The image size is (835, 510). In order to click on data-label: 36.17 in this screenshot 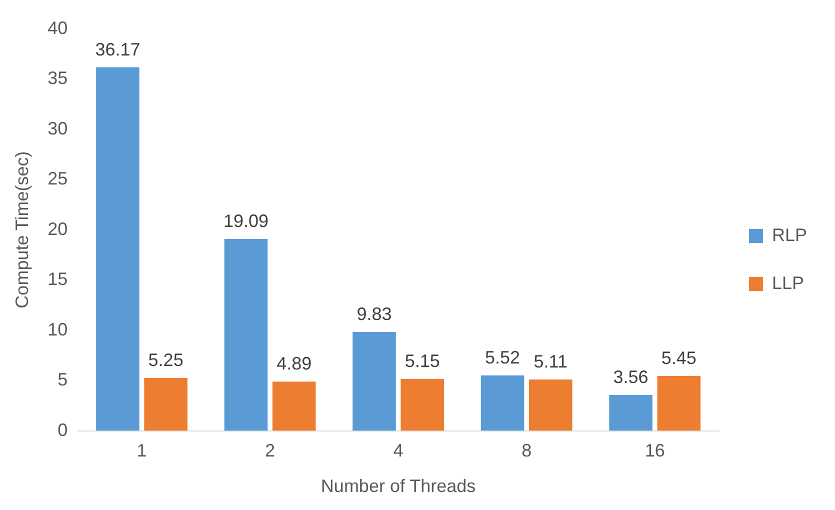, I will do `click(117, 49)`.